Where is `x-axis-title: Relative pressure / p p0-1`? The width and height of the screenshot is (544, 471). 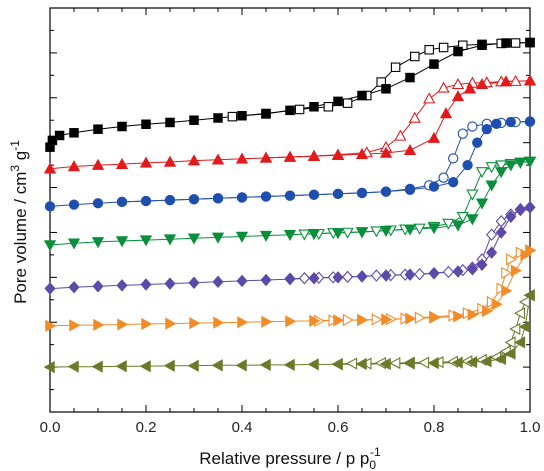 x-axis-title: Relative pressure / p p0-1 is located at coordinates (290, 458).